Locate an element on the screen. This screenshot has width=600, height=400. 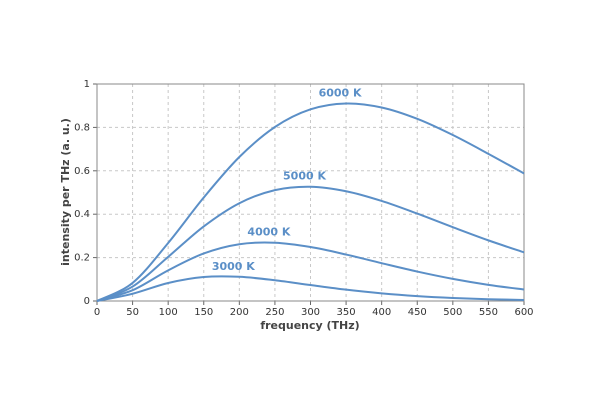
x-tick-label: 150 is located at coordinates (203, 312).